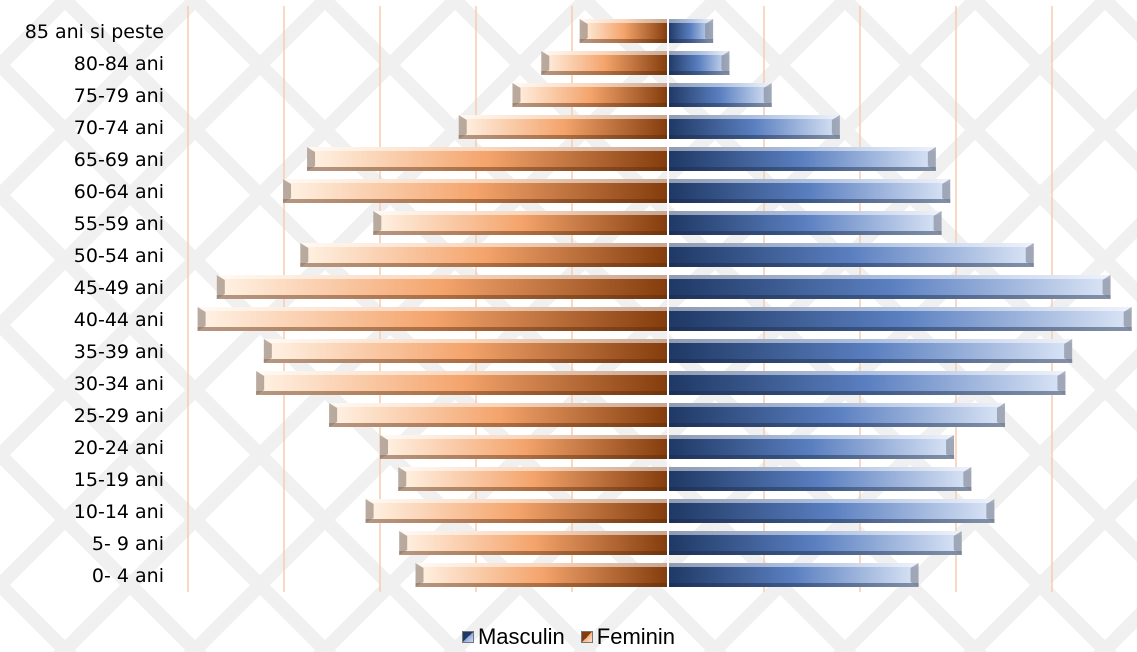 Image resolution: width=1137 pixels, height=652 pixels. I want to click on masculin-swatch-icon, so click(467, 637).